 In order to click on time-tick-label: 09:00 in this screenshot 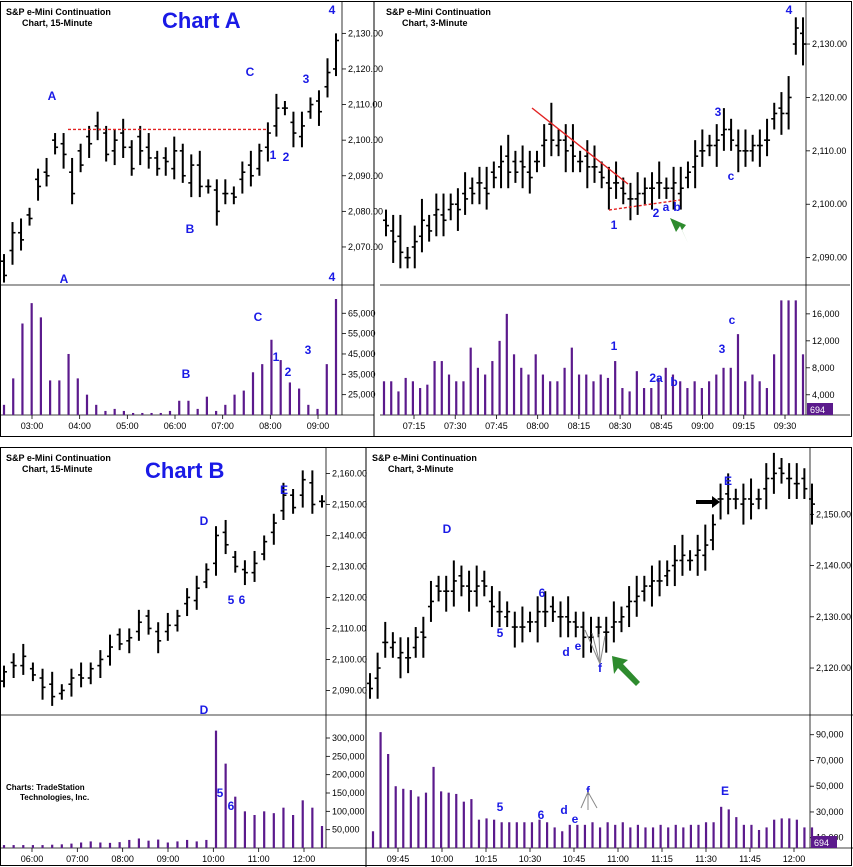, I will do `click(168, 859)`.